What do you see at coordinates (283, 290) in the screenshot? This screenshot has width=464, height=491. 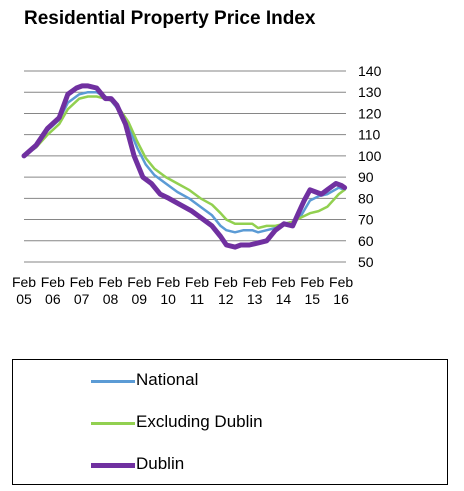 I see `x-tick-label: Feb 14` at bounding box center [283, 290].